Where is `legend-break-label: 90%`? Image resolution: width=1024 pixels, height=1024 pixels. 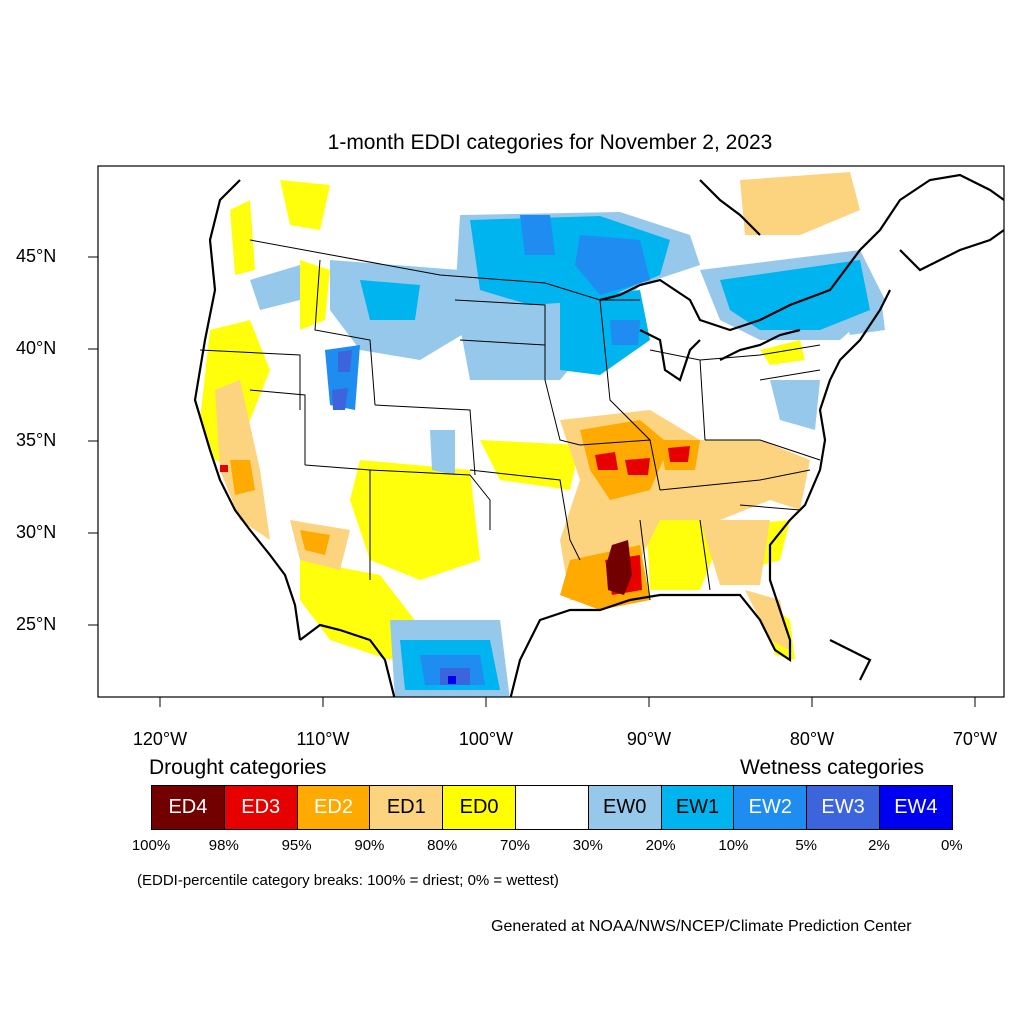 legend-break-label: 90% is located at coordinates (369, 845).